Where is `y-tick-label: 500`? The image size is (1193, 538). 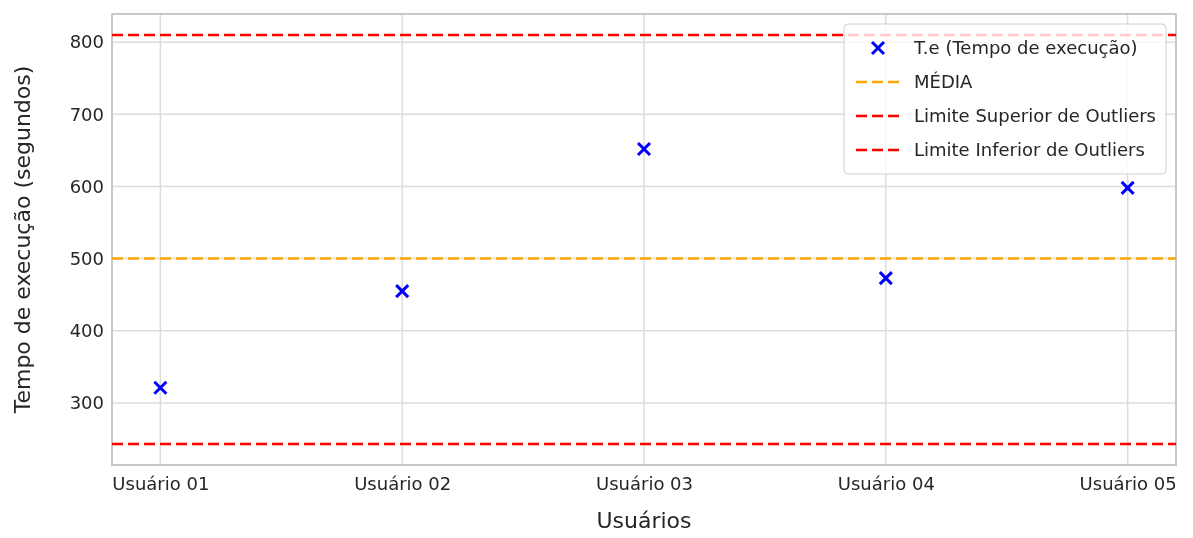 y-tick-label: 500 is located at coordinates (86, 258).